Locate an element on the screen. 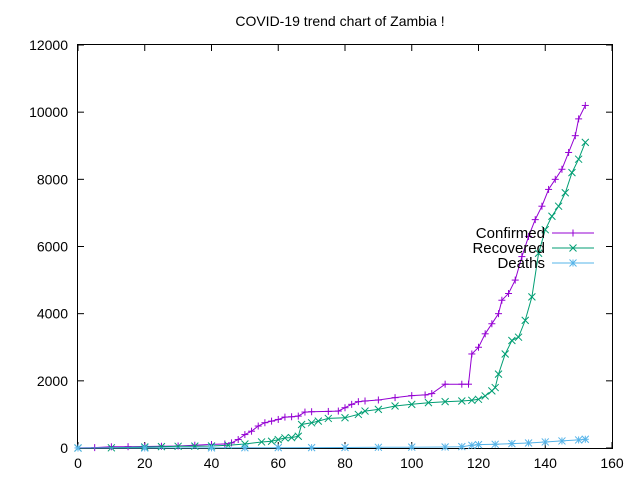 The height and width of the screenshot is (480, 640). legend-marker-deaths is located at coordinates (573, 263).